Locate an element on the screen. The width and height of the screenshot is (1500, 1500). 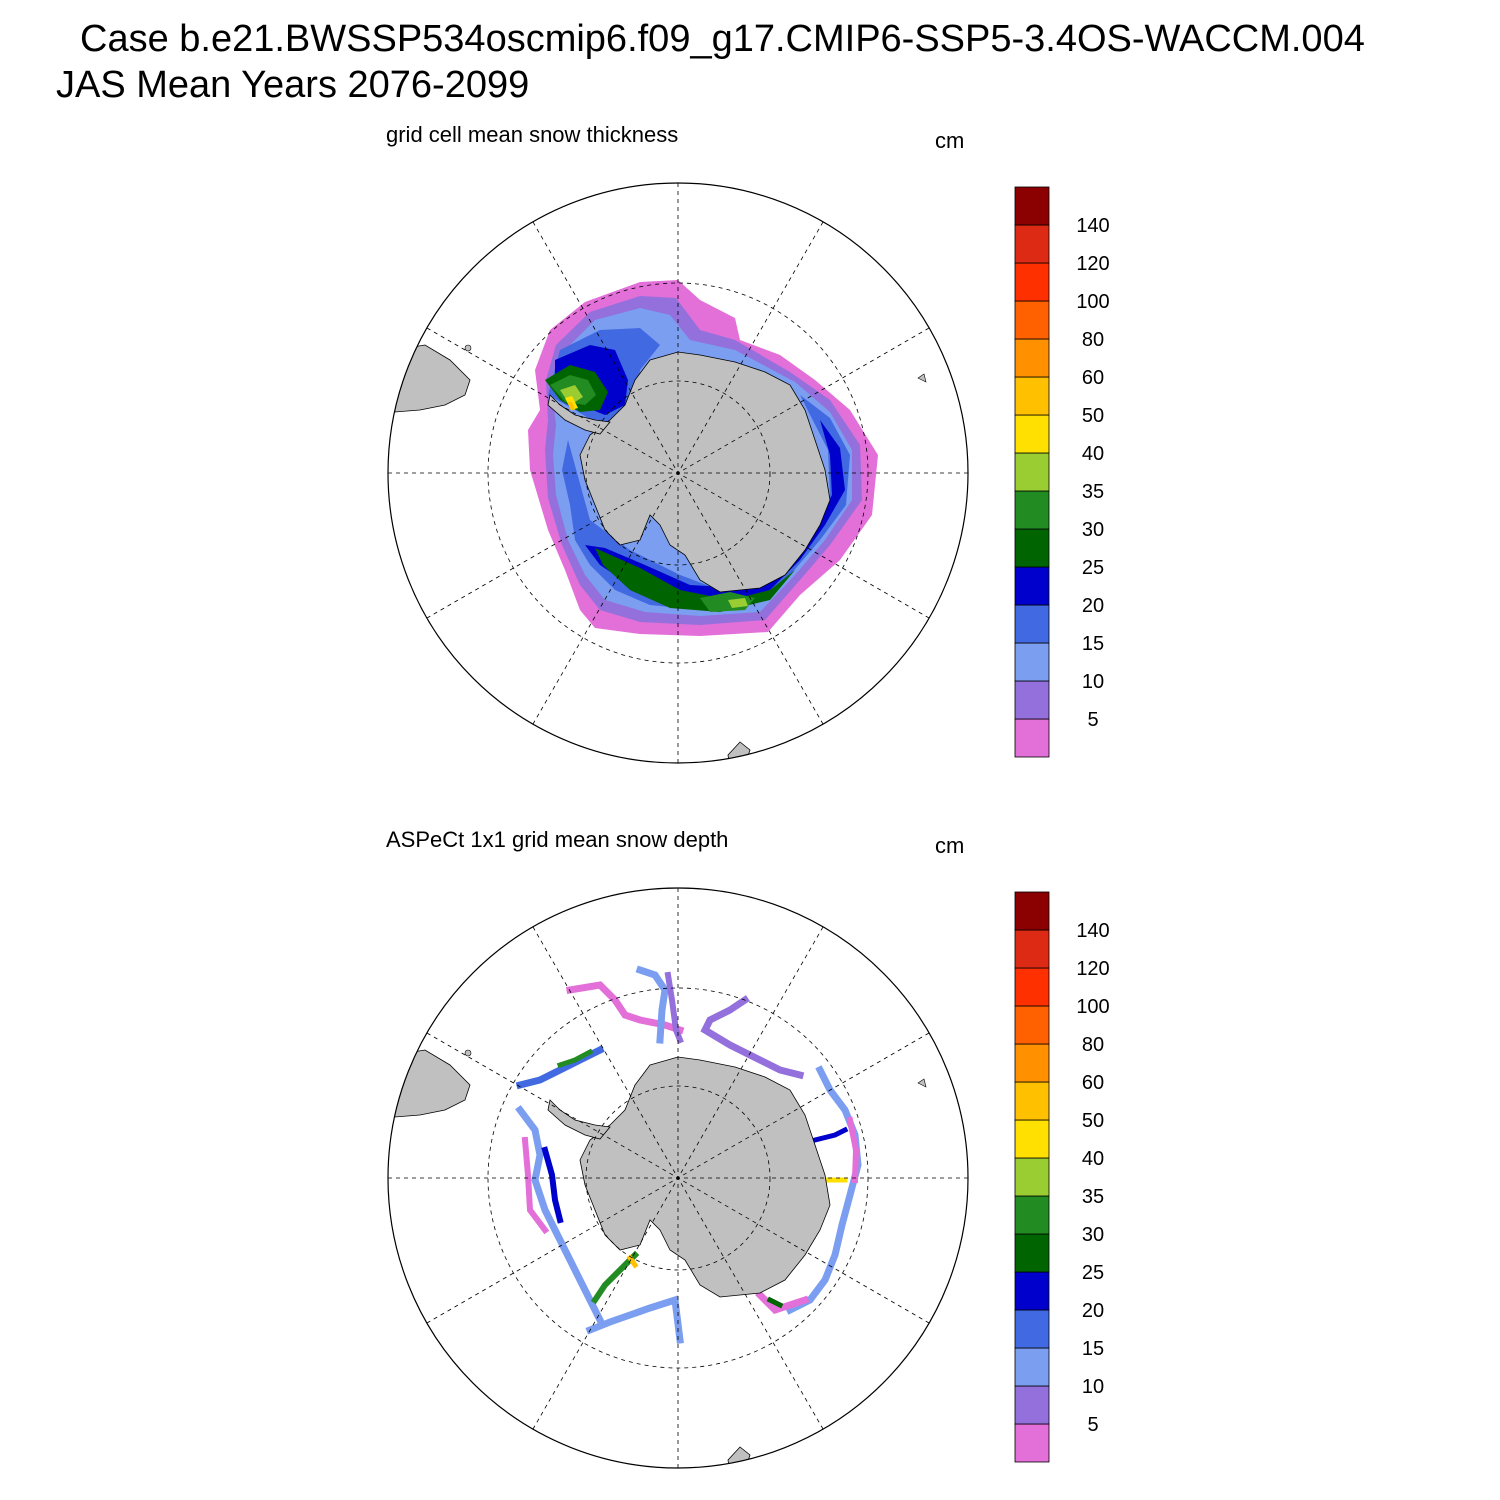
colorbar-1: 5 10 15 20 25 30 35 40 50 60 80 100 120 140 is located at coordinates (1062, 472).